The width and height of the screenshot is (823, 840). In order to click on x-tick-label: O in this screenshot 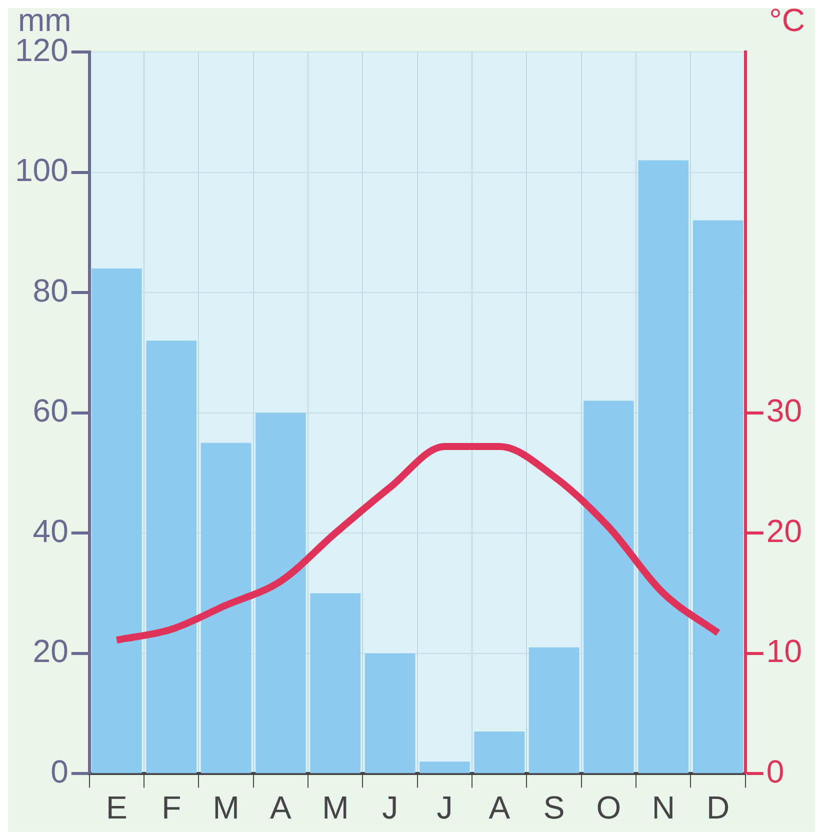, I will do `click(609, 808)`.